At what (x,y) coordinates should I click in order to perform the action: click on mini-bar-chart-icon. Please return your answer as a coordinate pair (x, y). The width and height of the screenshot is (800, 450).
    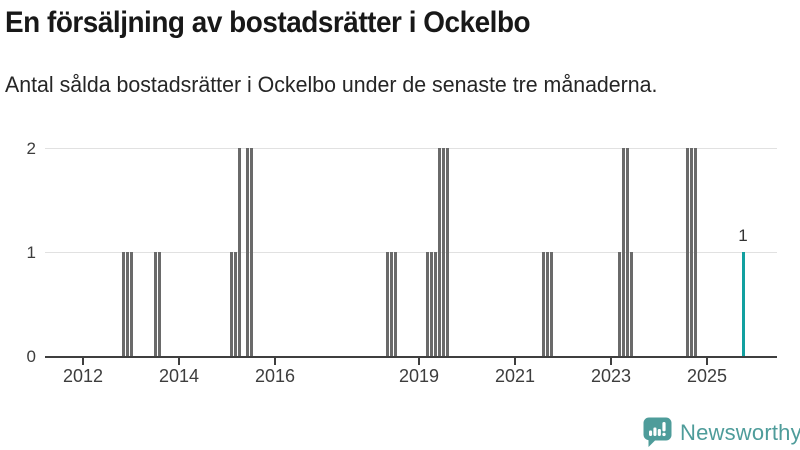
    Looking at the image, I should click on (657, 429).